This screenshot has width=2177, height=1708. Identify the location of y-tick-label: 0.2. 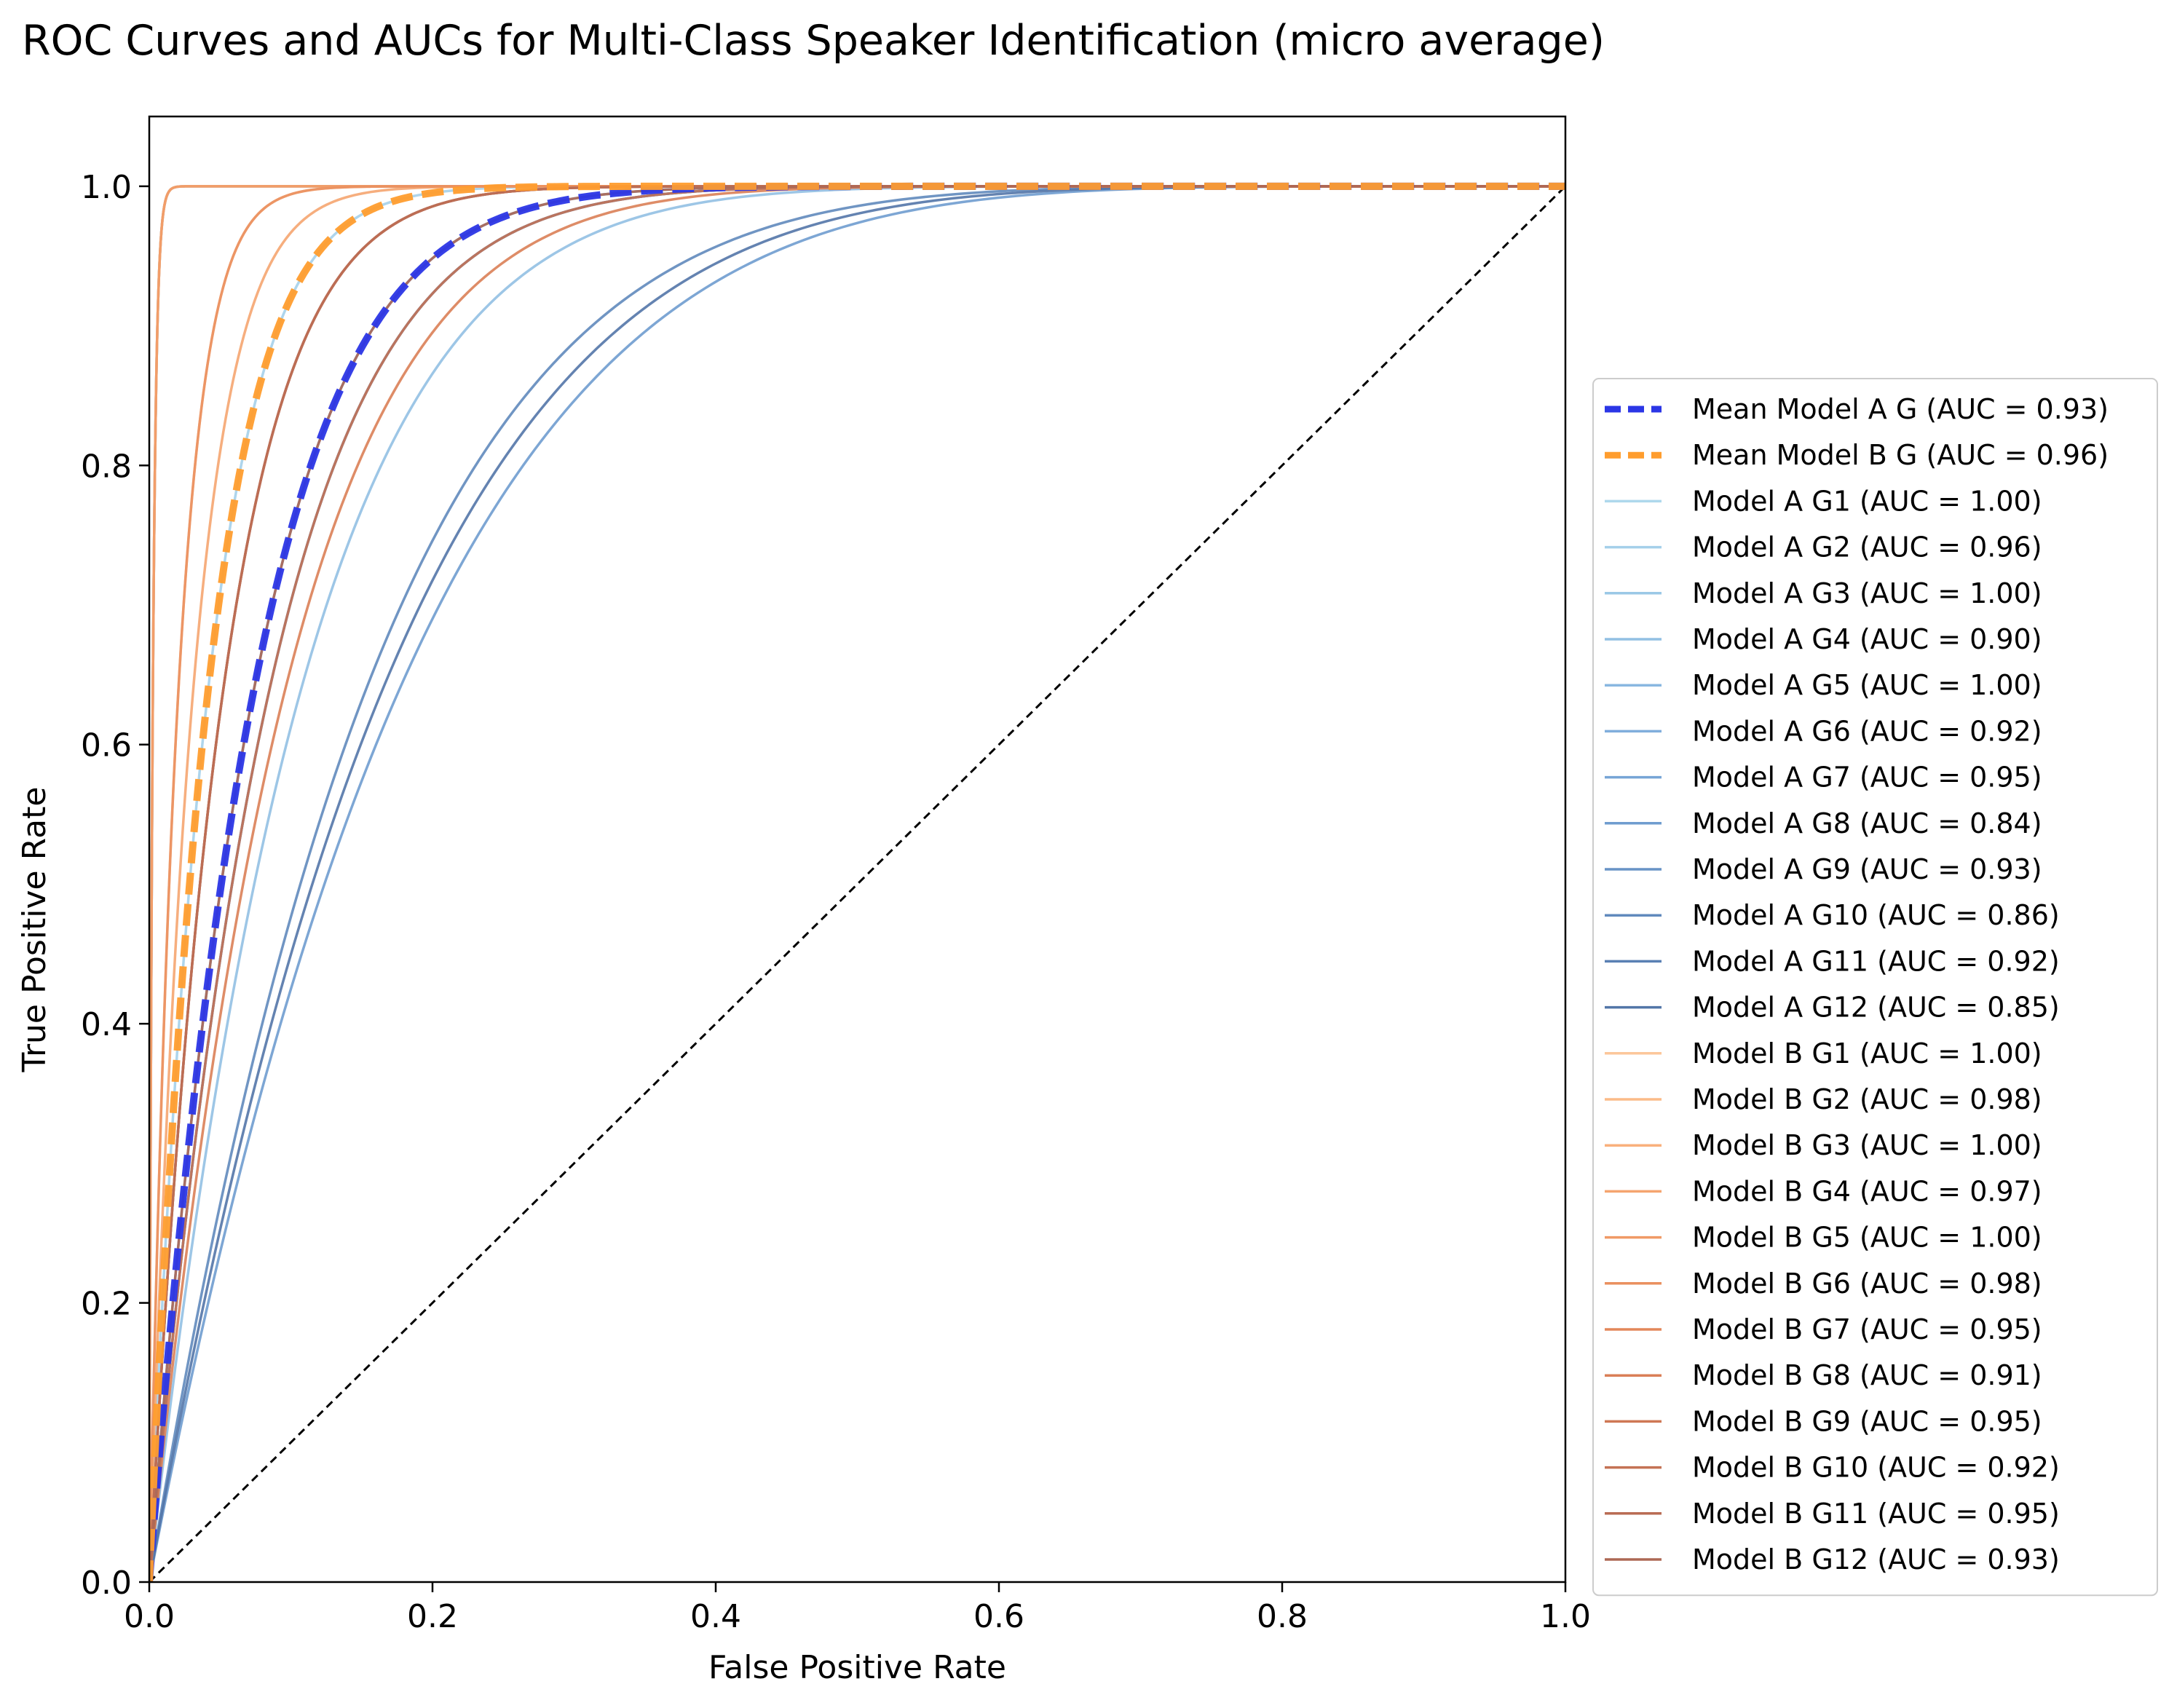
(106, 1305).